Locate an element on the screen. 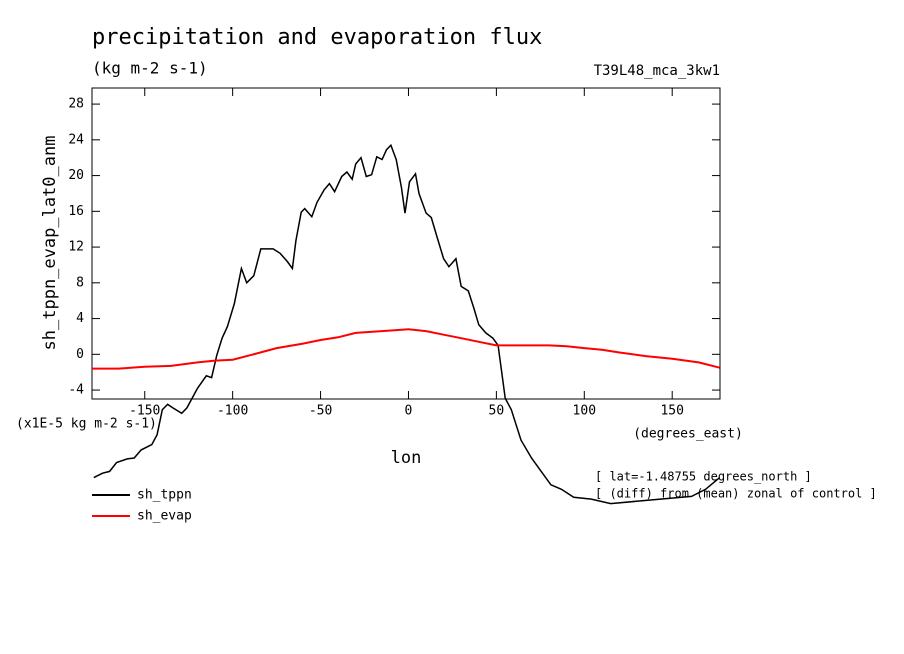  x-tick-label: -150 is located at coordinates (144, 411).